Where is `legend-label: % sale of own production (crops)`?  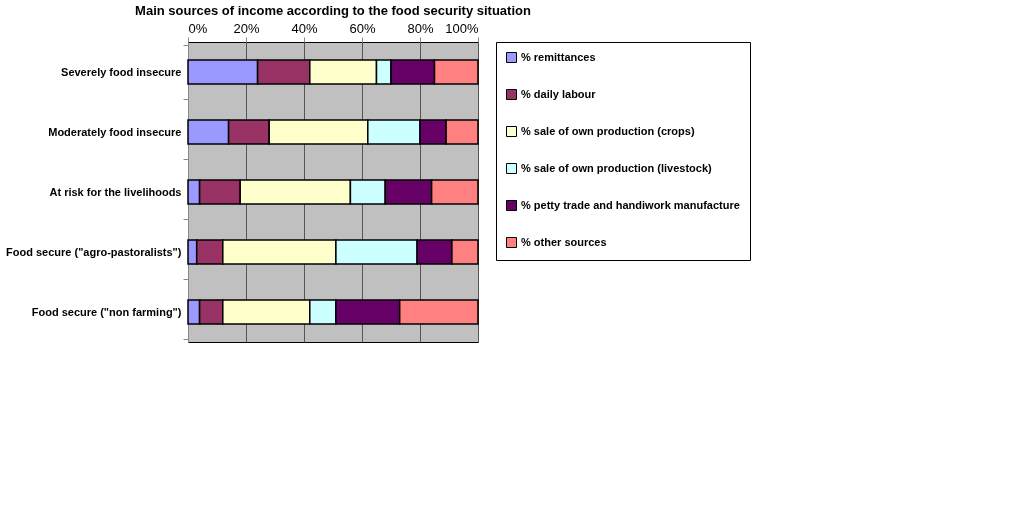
legend-label: % sale of own production (crops) is located at coordinates (608, 130).